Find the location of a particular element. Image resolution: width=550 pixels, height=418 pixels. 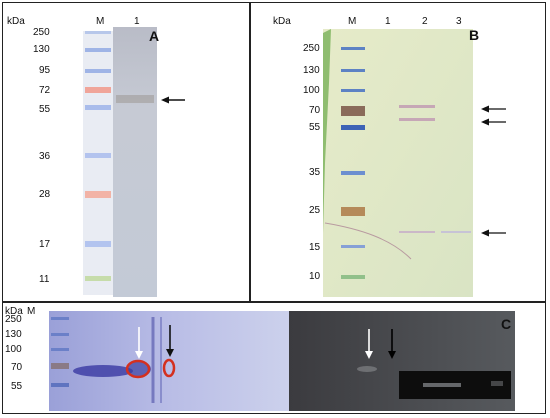

panel-a-tag: A is located at coordinates (154, 36).